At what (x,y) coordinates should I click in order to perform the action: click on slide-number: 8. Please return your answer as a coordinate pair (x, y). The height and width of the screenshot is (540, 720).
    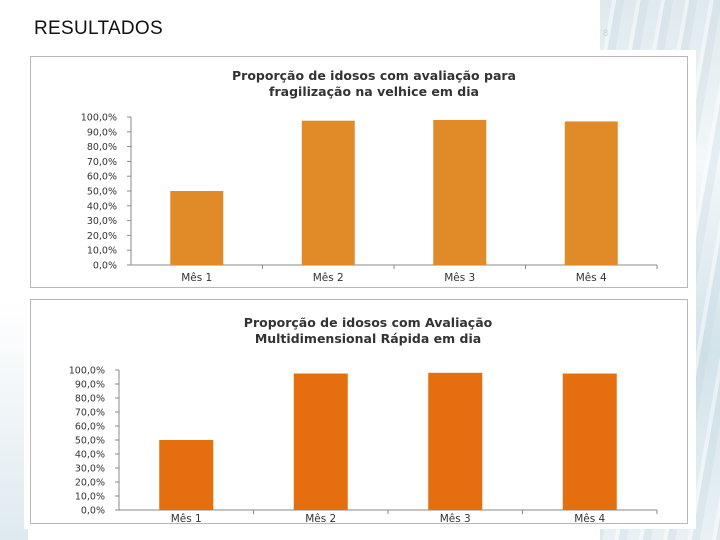
    Looking at the image, I should click on (606, 33).